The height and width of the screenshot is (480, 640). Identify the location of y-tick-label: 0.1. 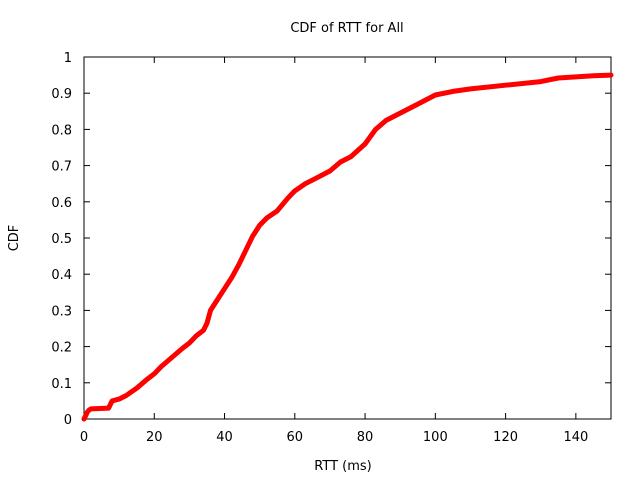
(61, 384).